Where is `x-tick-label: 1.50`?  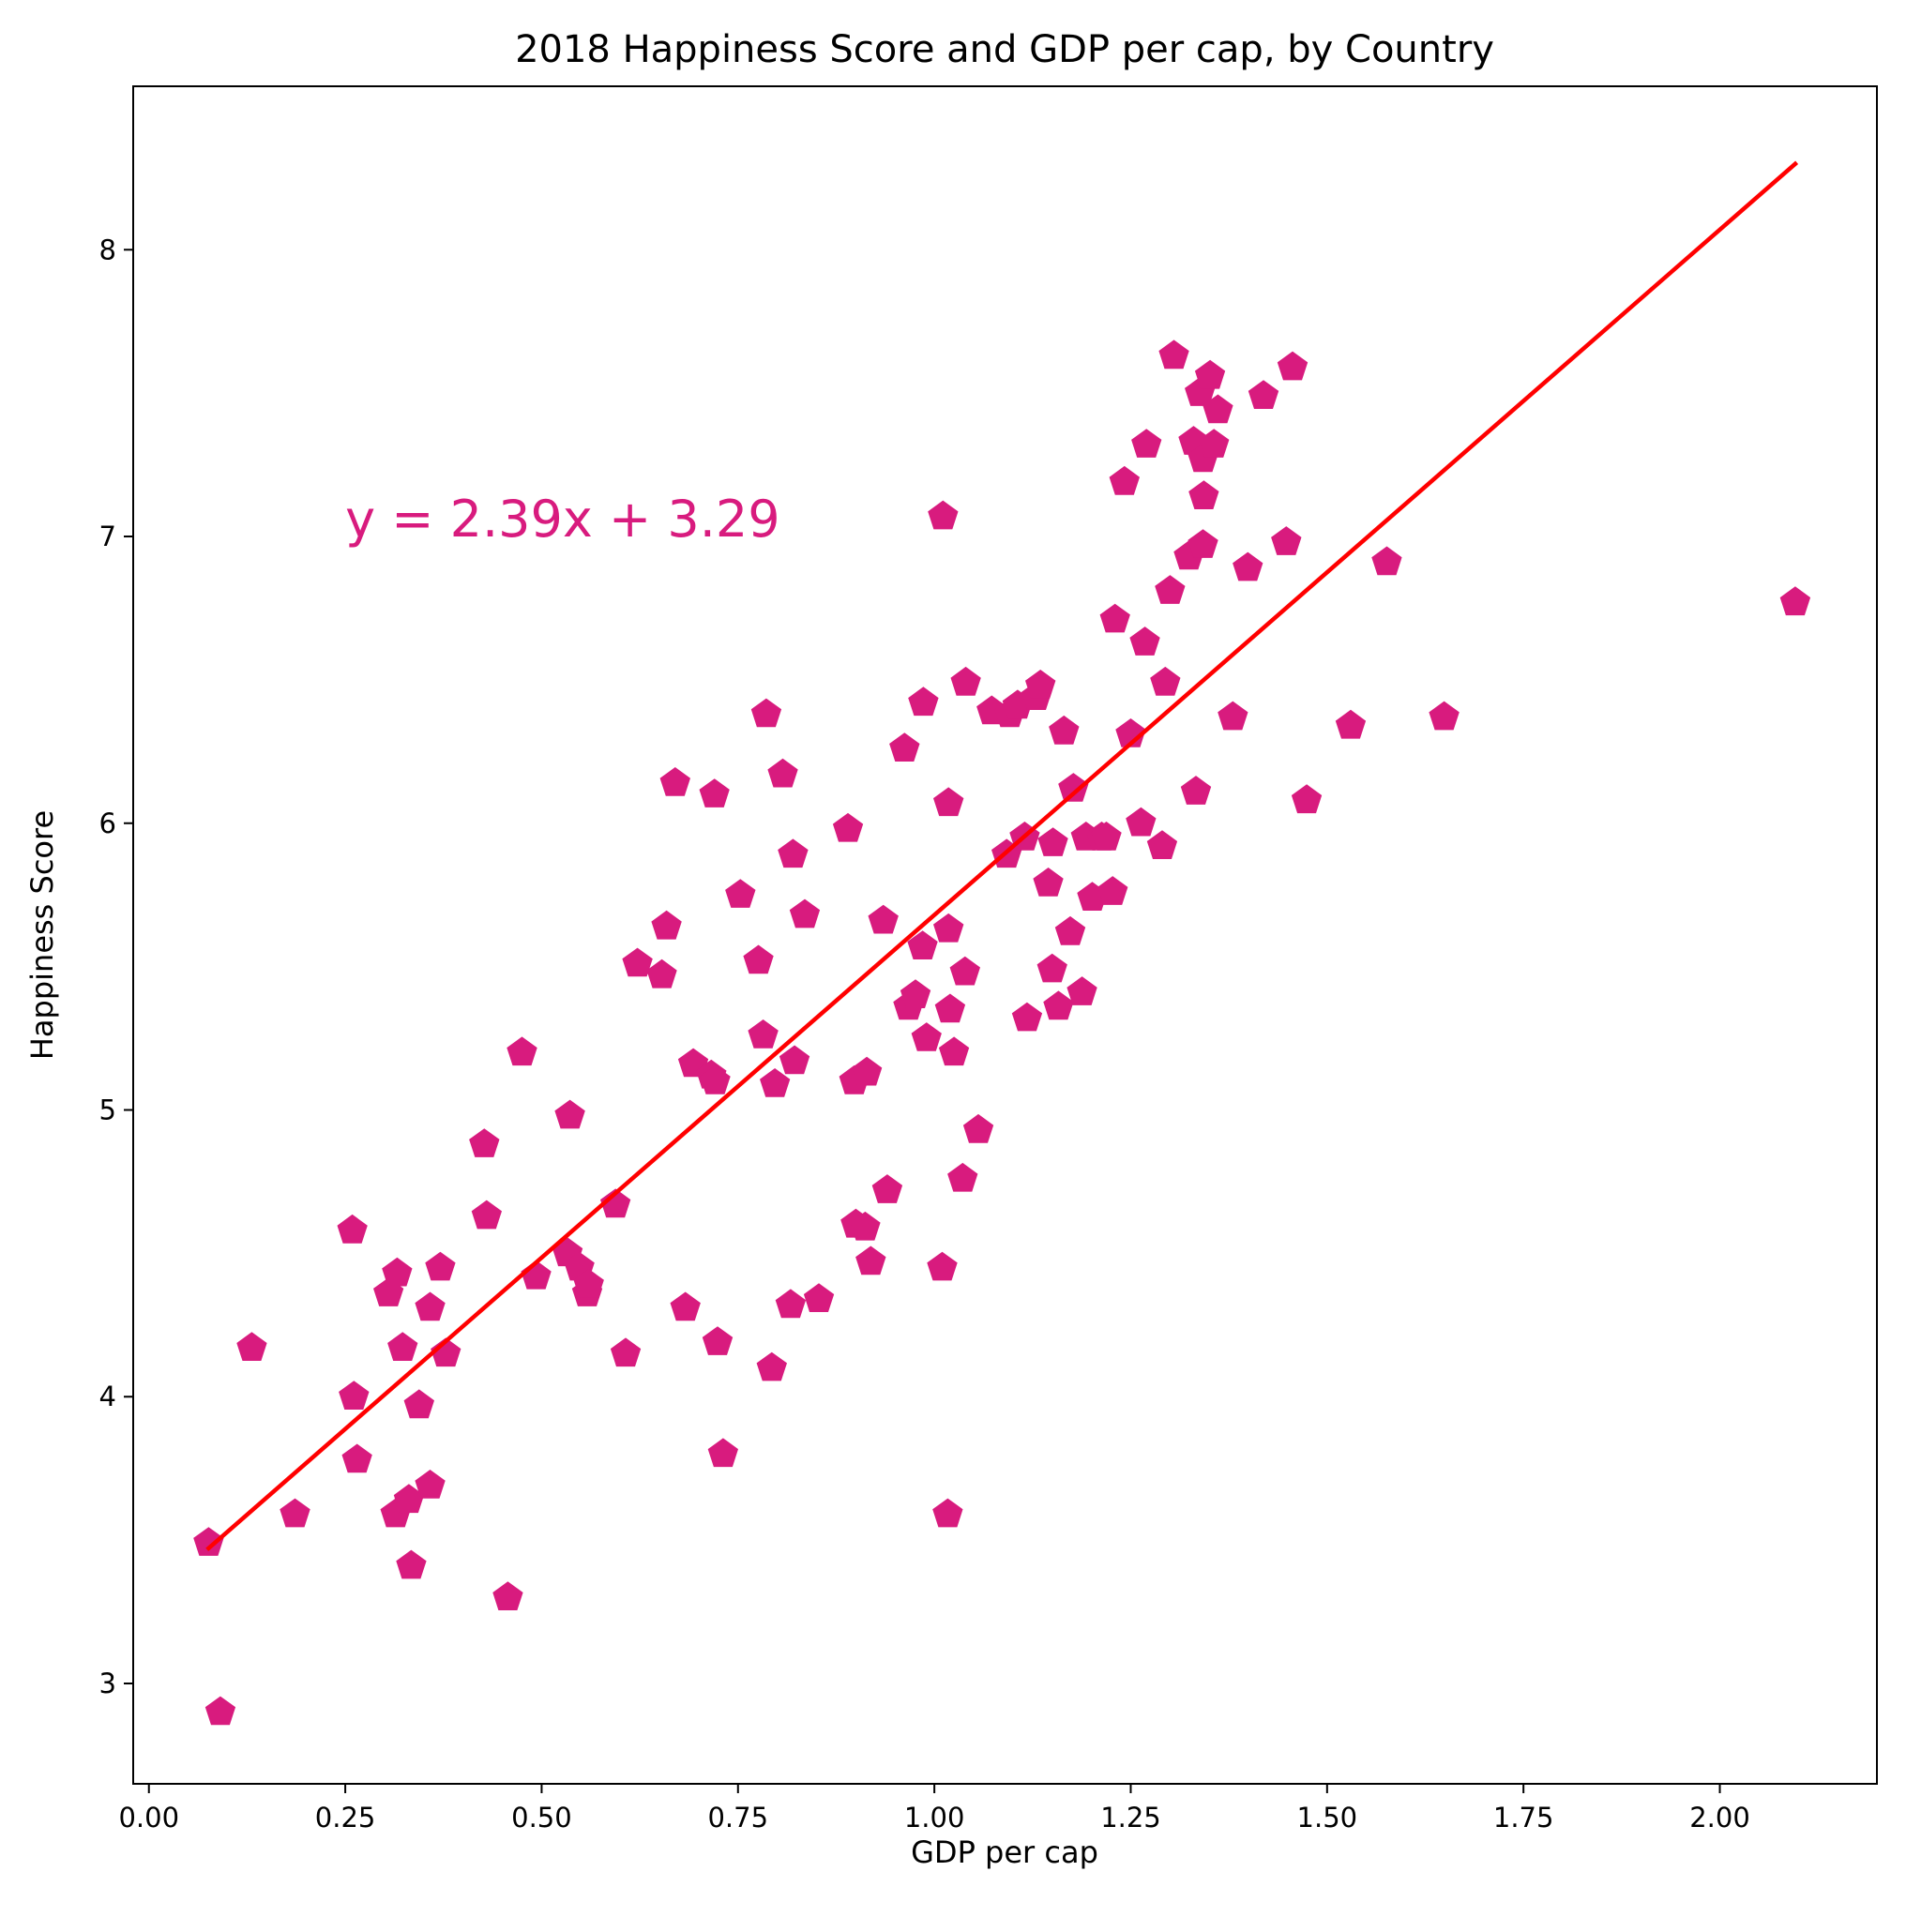 x-tick-label: 1.50 is located at coordinates (1327, 1818).